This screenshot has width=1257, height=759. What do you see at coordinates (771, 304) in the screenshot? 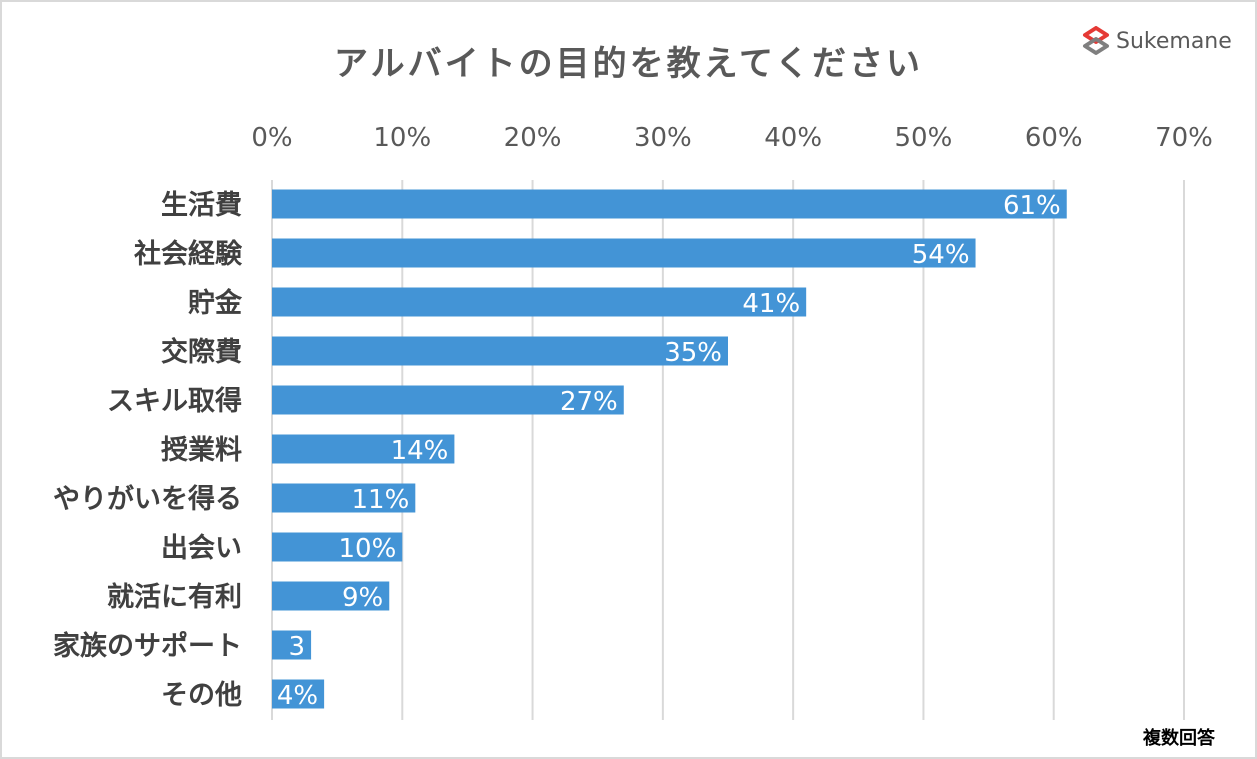
I see `data-label: 41%` at bounding box center [771, 304].